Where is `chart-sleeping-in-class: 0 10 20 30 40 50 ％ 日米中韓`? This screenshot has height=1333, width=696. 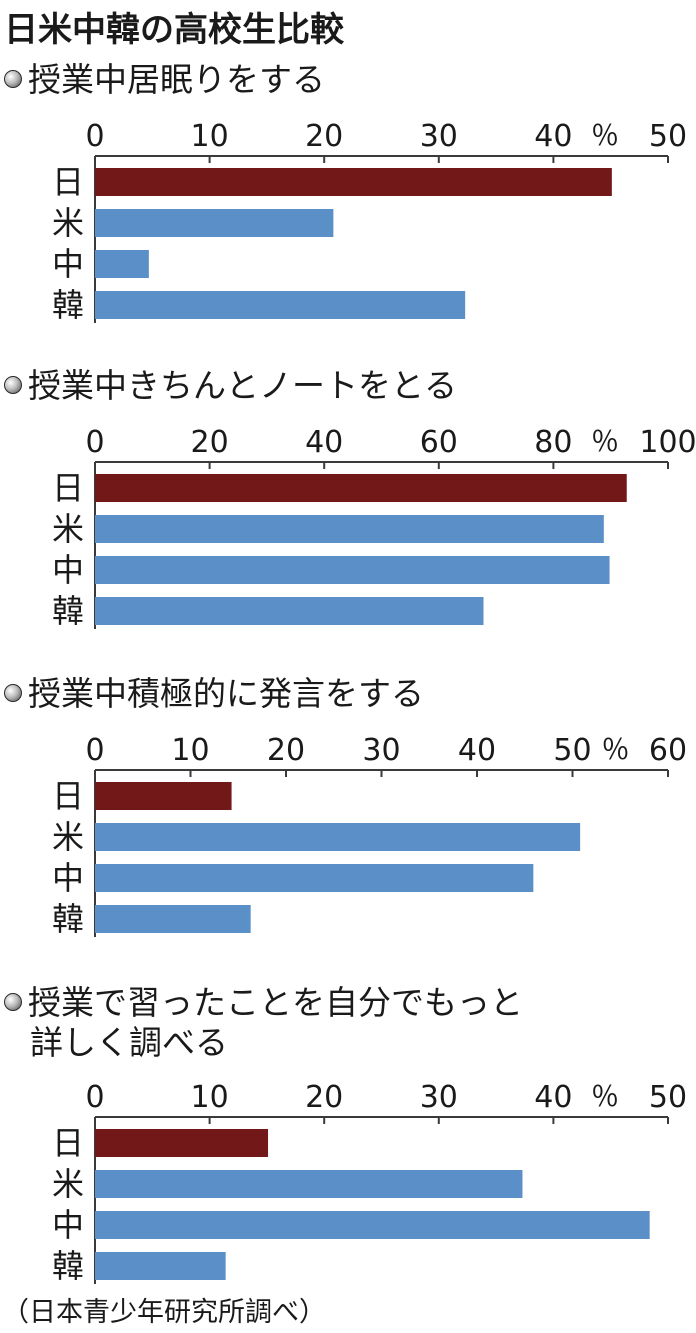 chart-sleeping-in-class: 0 10 20 30 40 50 ％ 日米中韓 is located at coordinates (369, 221).